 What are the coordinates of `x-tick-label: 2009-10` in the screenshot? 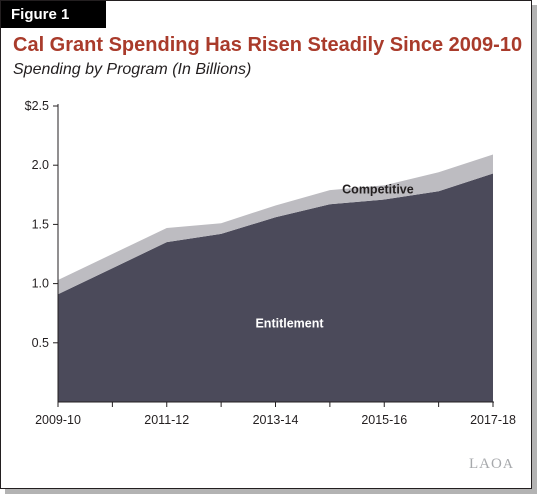 It's located at (58, 420).